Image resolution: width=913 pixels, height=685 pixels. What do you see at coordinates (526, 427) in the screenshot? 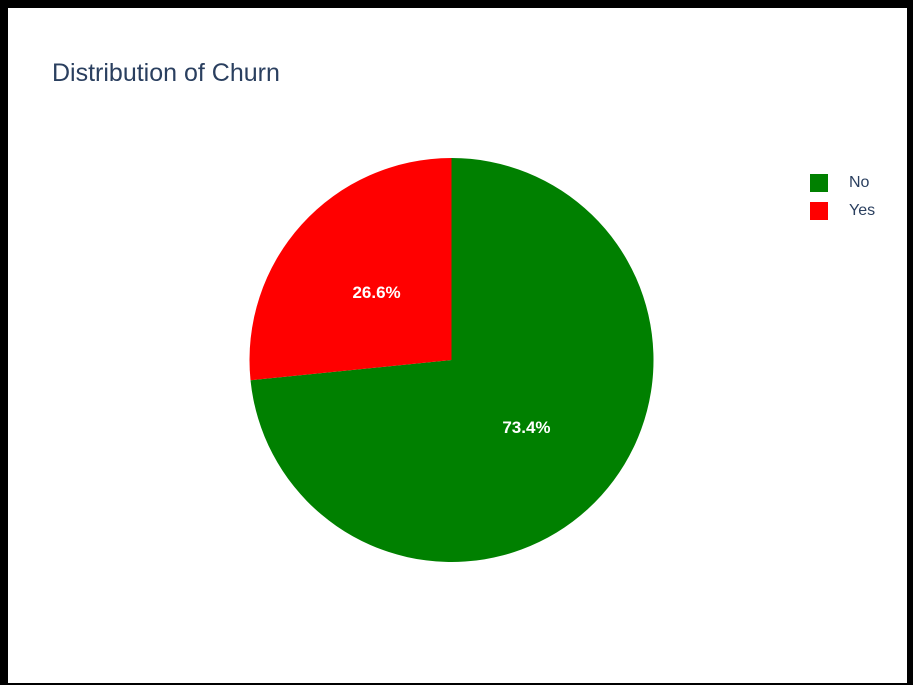
I see `pie-label-no: 73.4%` at bounding box center [526, 427].